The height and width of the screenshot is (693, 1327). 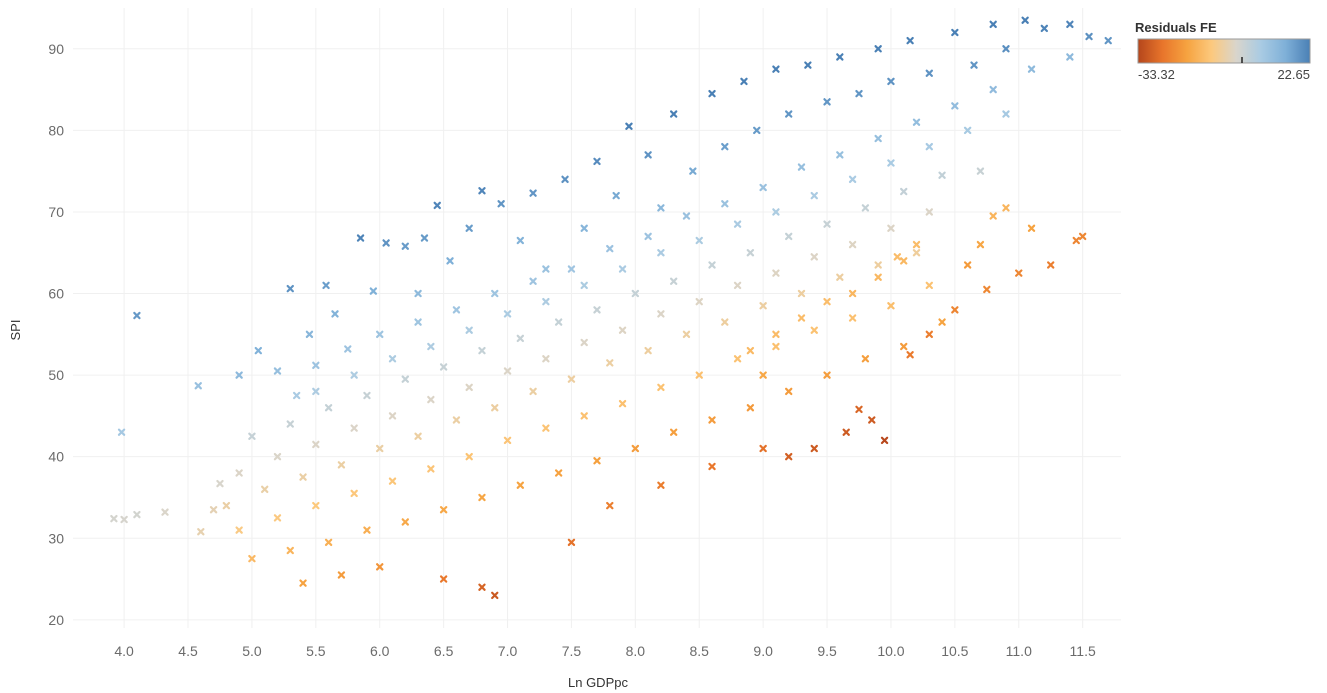 I want to click on x-tick-label: 6.0, so click(x=380, y=651).